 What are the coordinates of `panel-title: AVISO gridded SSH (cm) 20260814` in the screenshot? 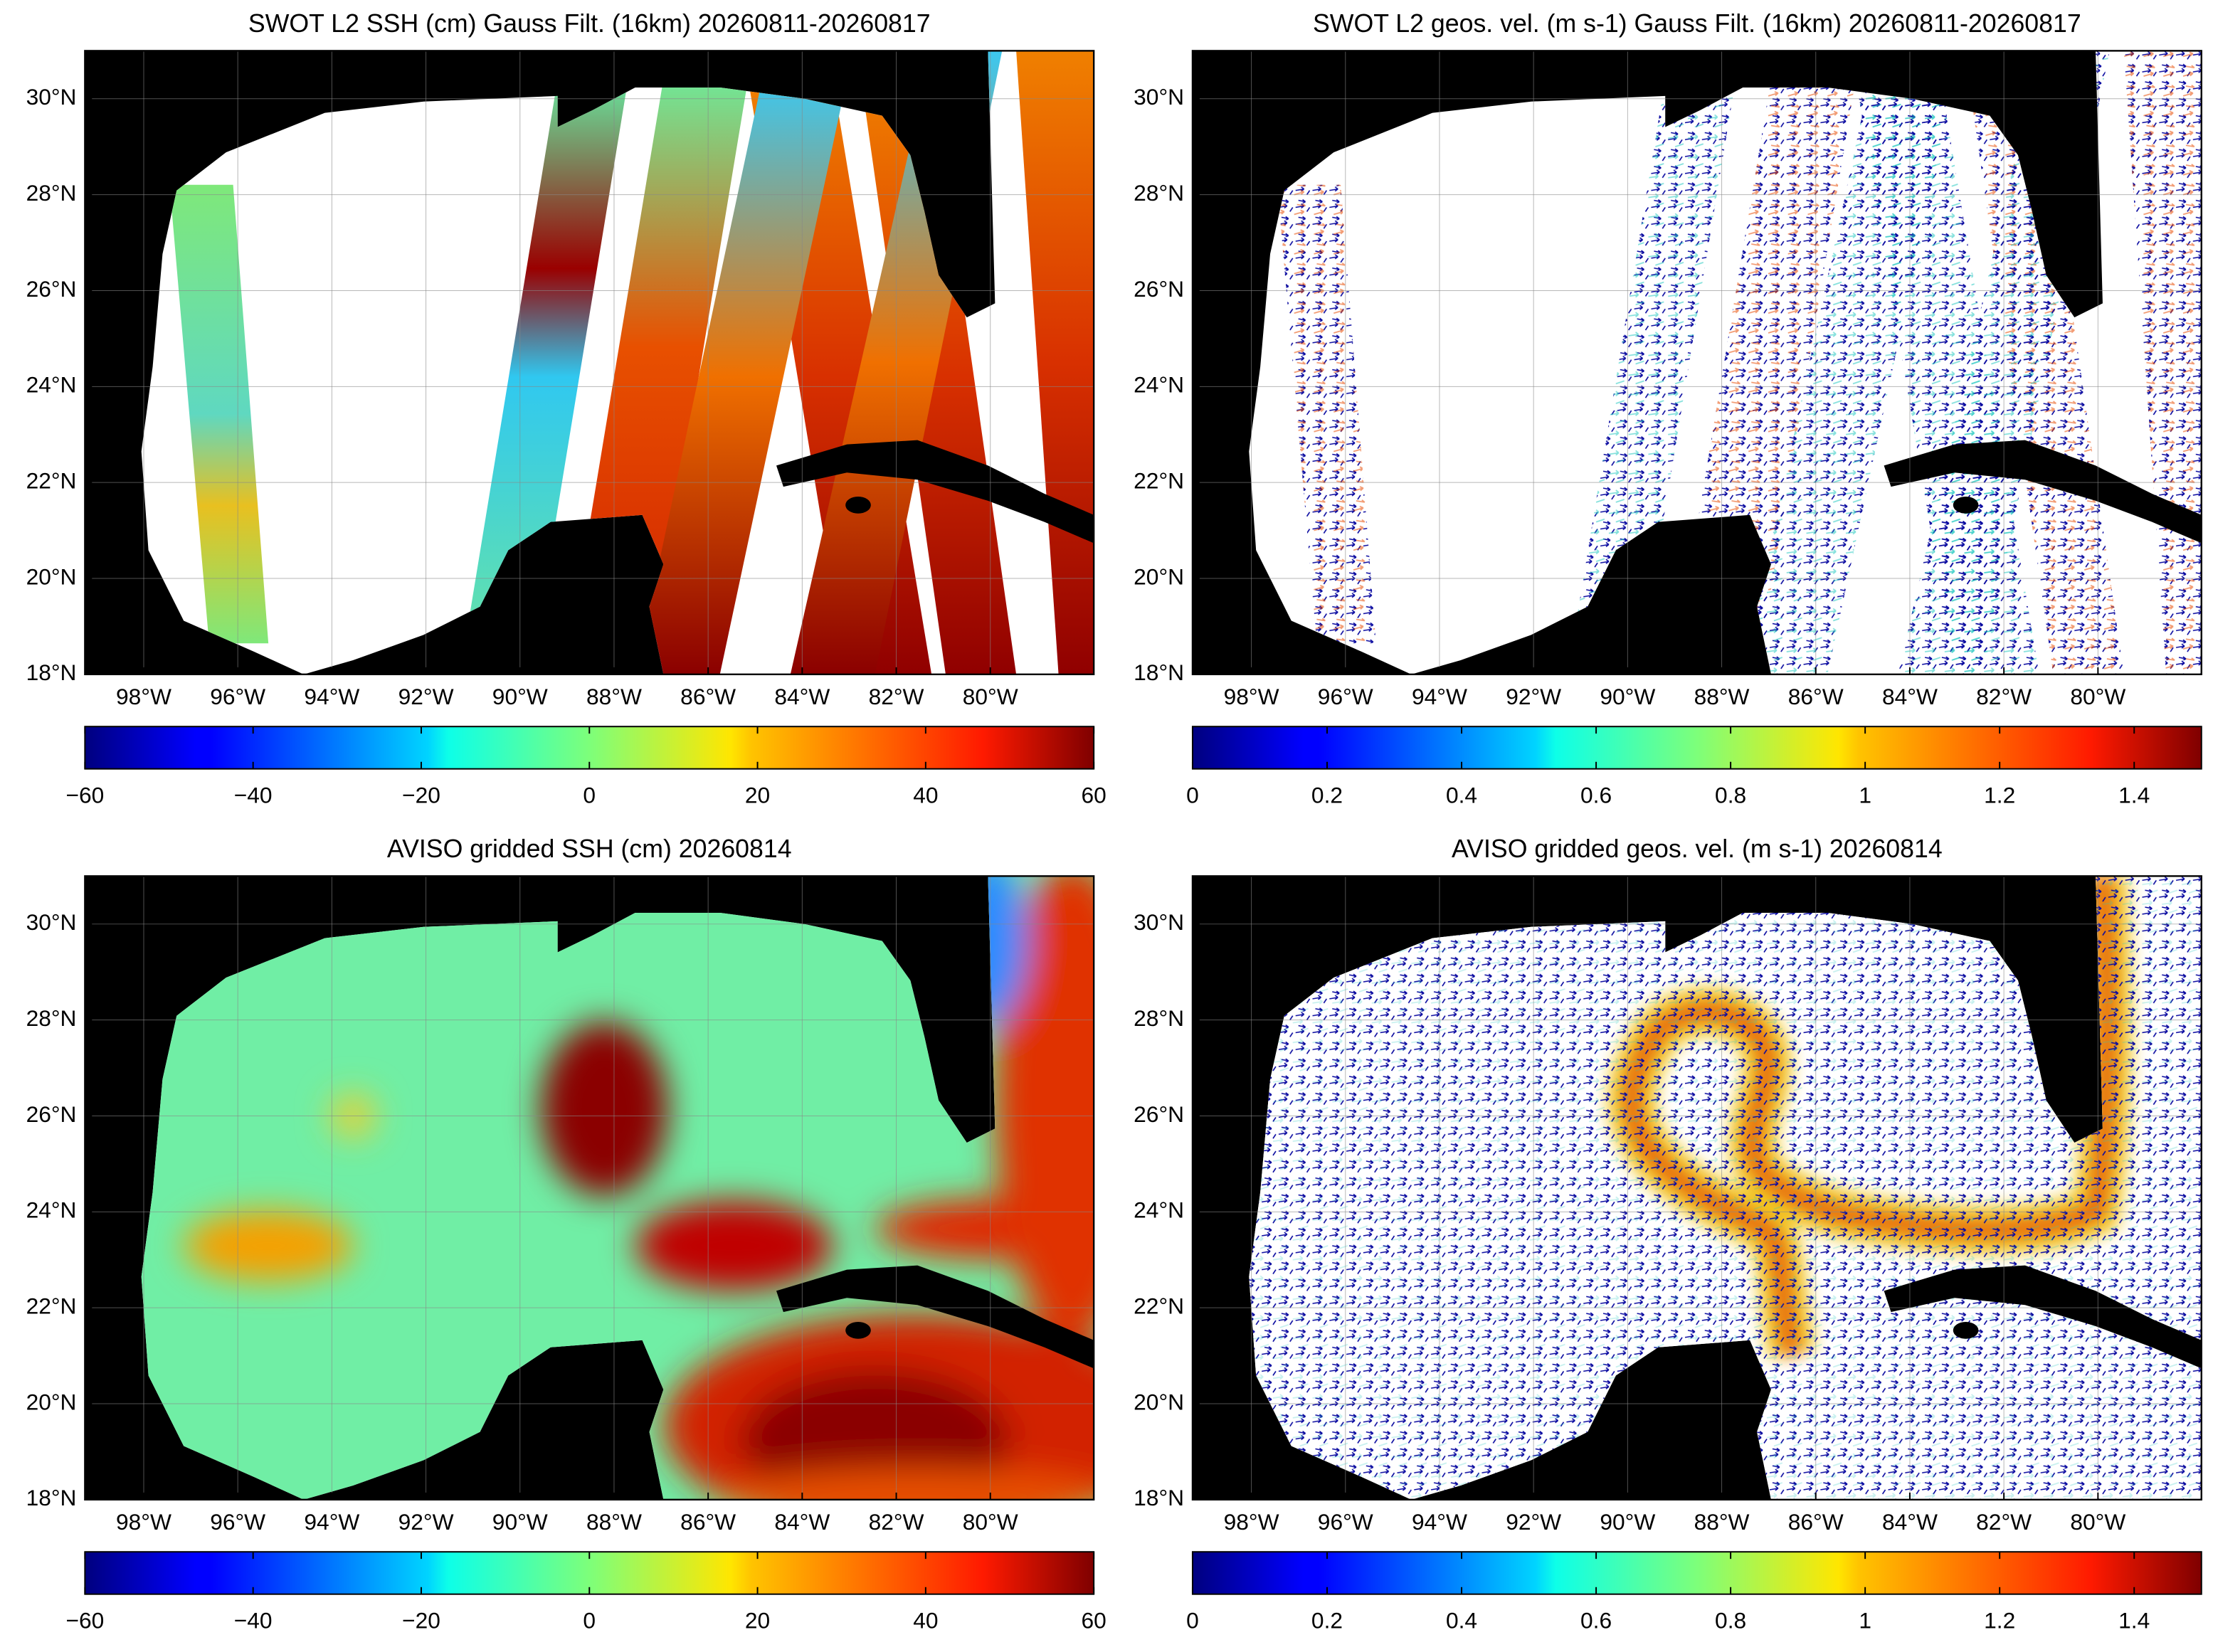 It's located at (589, 849).